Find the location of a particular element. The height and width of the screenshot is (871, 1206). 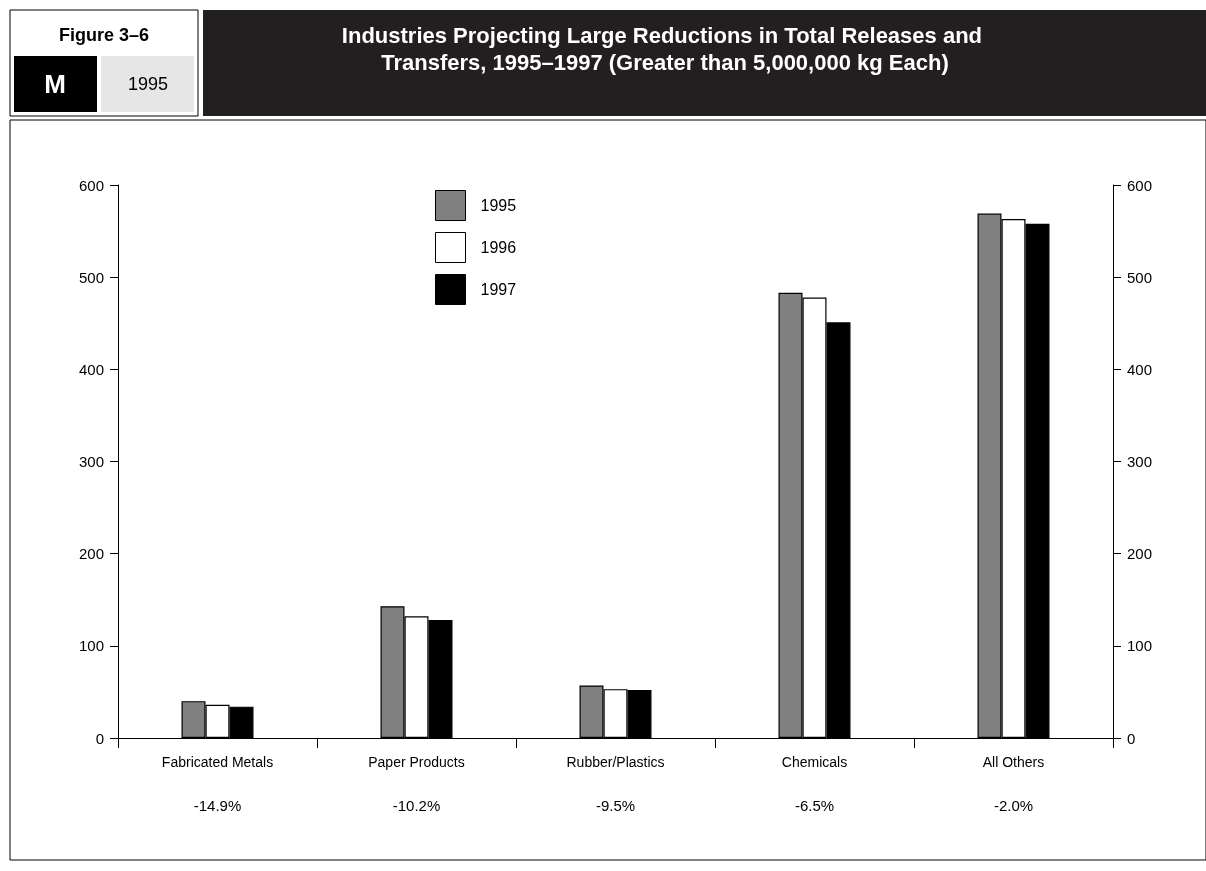

y-tick-label: 100 is located at coordinates (91, 646).